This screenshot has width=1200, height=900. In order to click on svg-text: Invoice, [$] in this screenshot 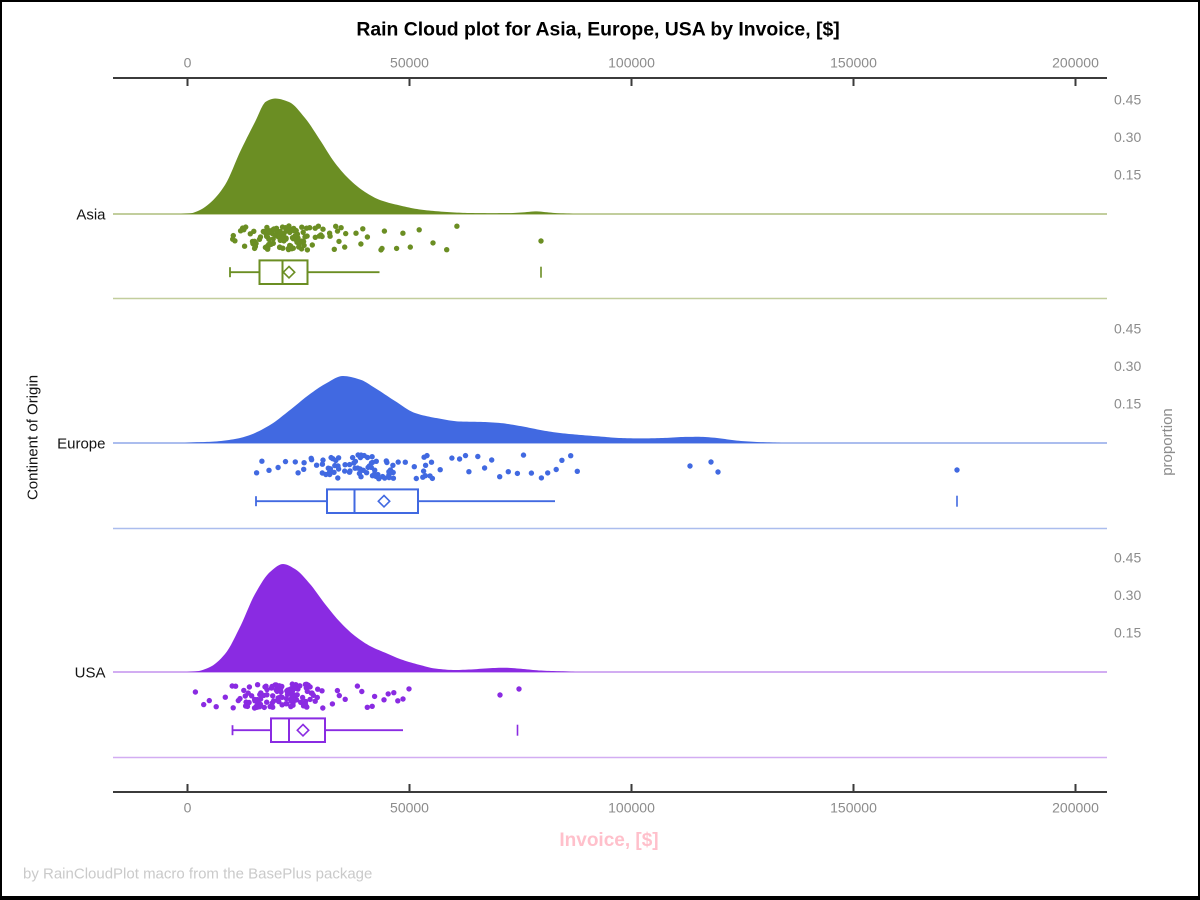, I will do `click(608, 840)`.